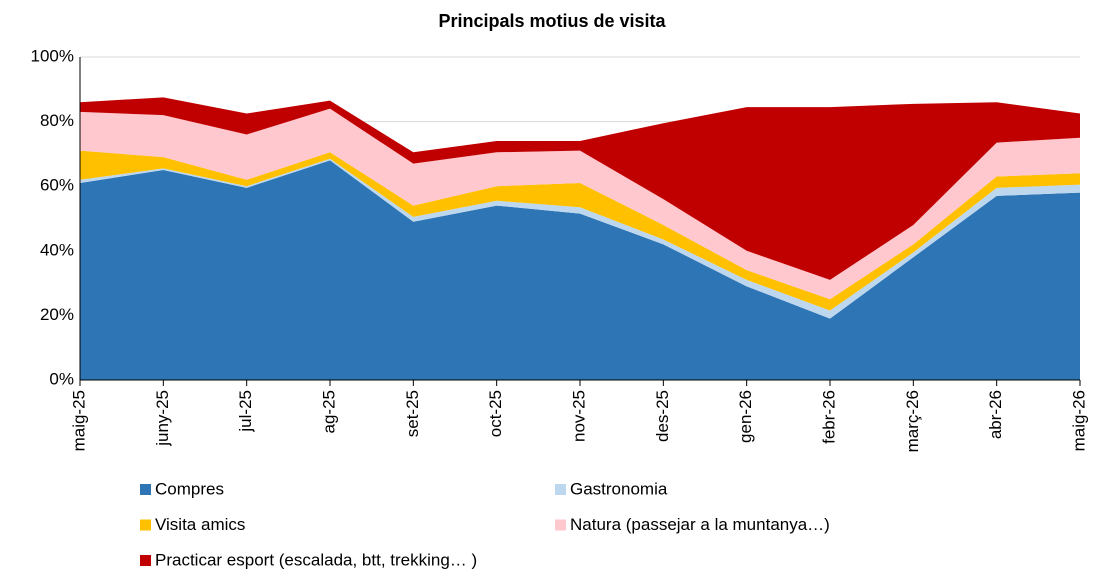  What do you see at coordinates (189, 488) in the screenshot?
I see `legend-label: Compres` at bounding box center [189, 488].